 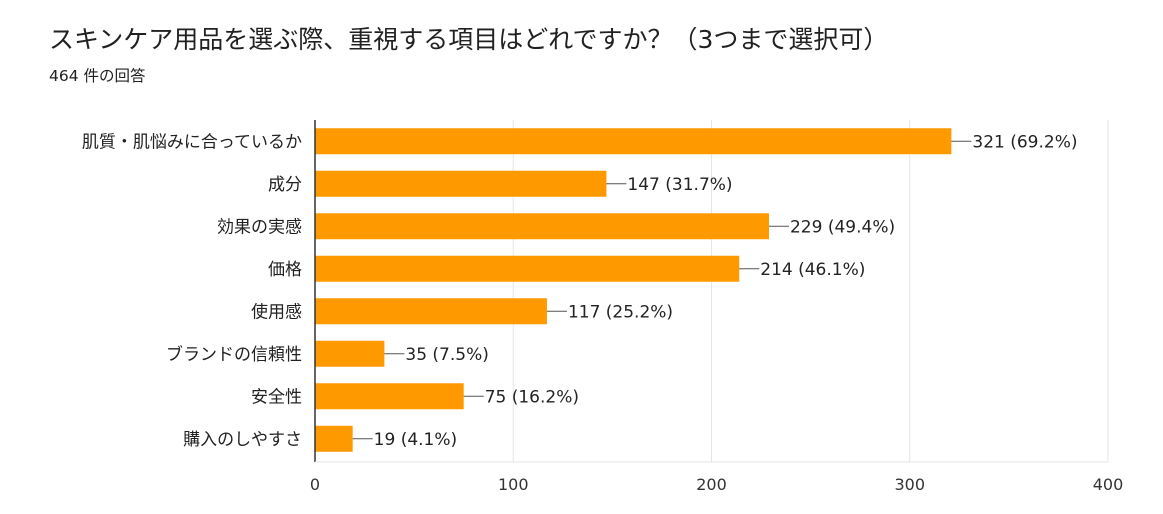 I want to click on category-label: 価格, so click(x=285, y=270).